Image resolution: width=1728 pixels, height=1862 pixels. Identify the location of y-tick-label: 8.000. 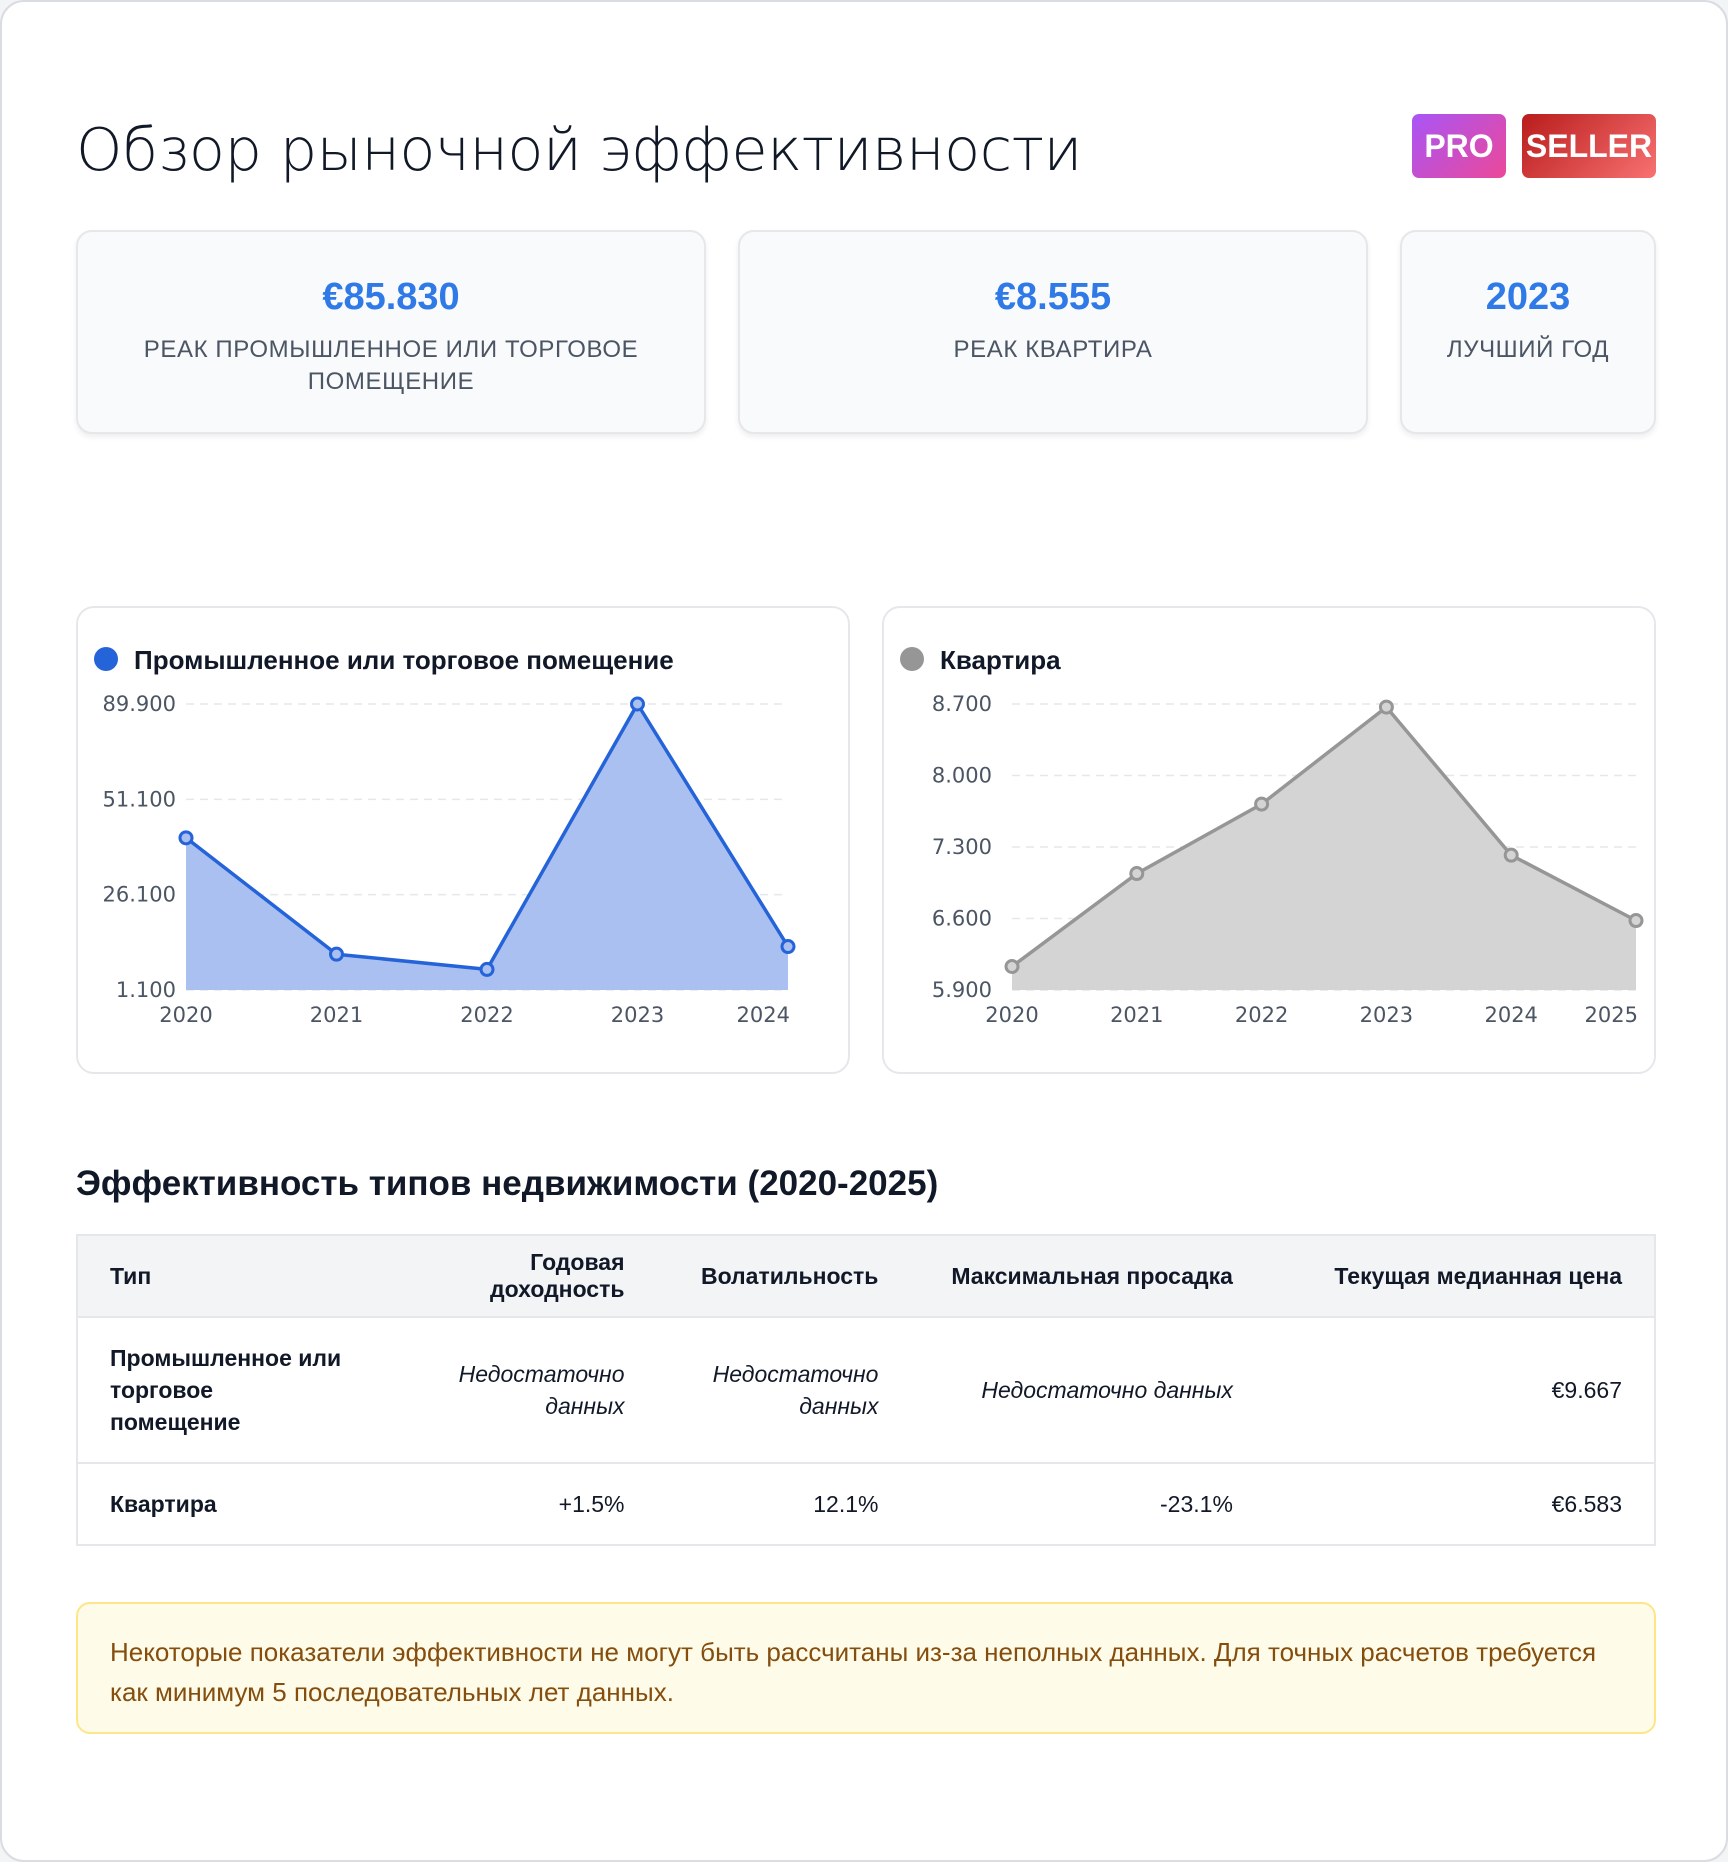
(962, 776).